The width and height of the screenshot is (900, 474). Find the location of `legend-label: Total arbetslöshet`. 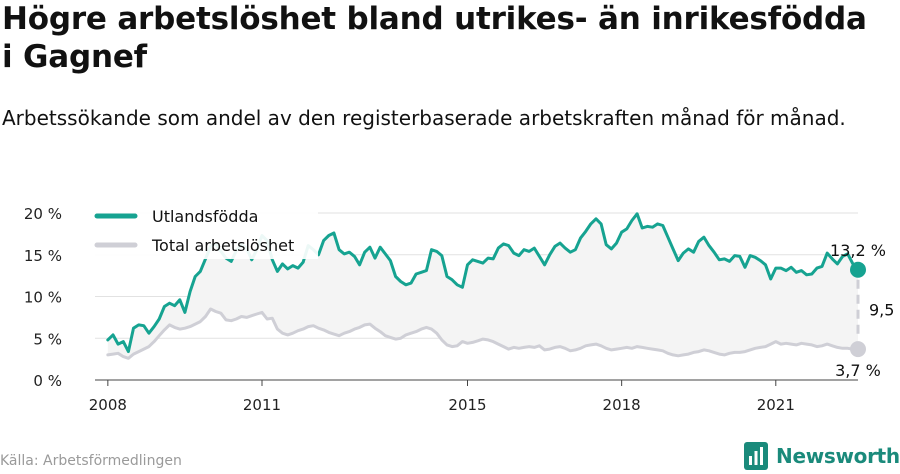

legend-label: Total arbetslöshet is located at coordinates (222, 245).